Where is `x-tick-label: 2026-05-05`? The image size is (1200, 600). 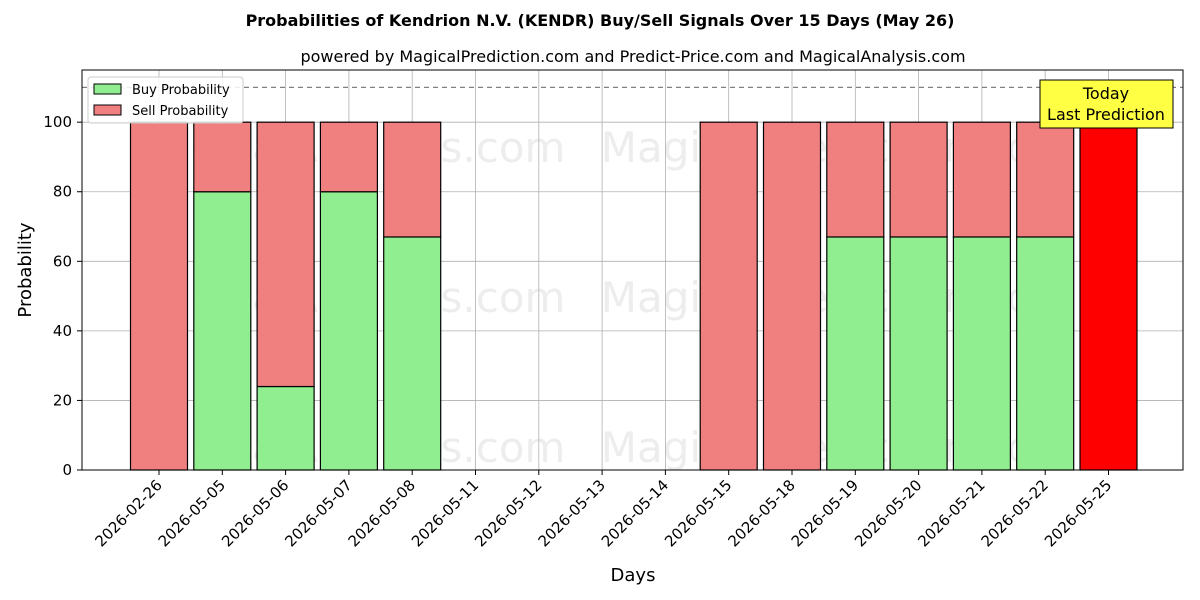
x-tick-label: 2026-05-05 is located at coordinates (192, 513).